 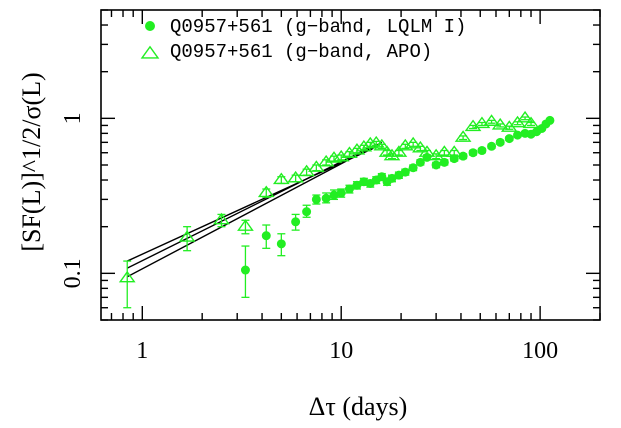 What do you see at coordinates (318, 27) in the screenshot?
I see `legend-label: Q0957+561 (g−band, LQLM I)` at bounding box center [318, 27].